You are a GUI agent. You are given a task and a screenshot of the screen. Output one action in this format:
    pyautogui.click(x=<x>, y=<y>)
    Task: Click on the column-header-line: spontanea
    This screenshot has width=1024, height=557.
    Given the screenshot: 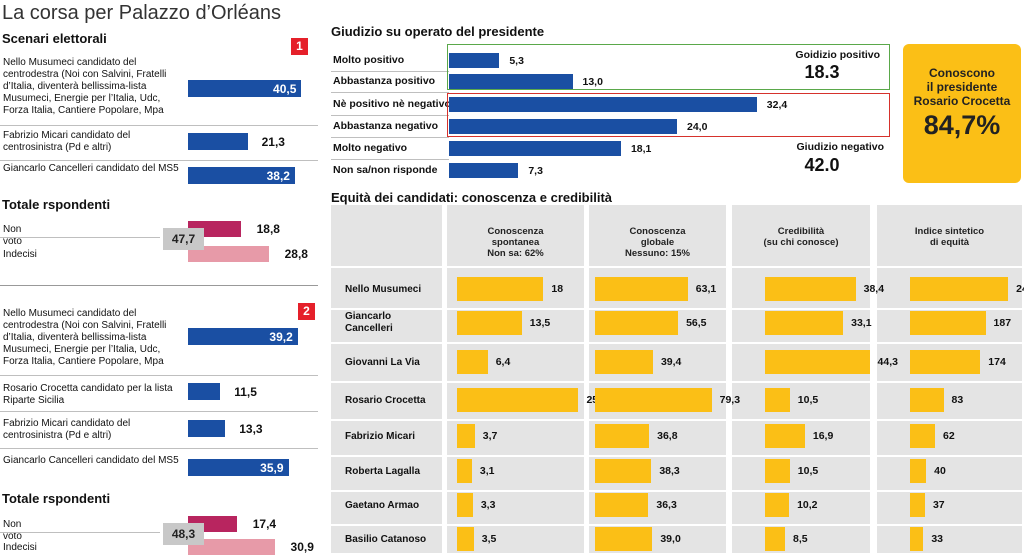 What is the action you would take?
    pyautogui.click(x=515, y=242)
    